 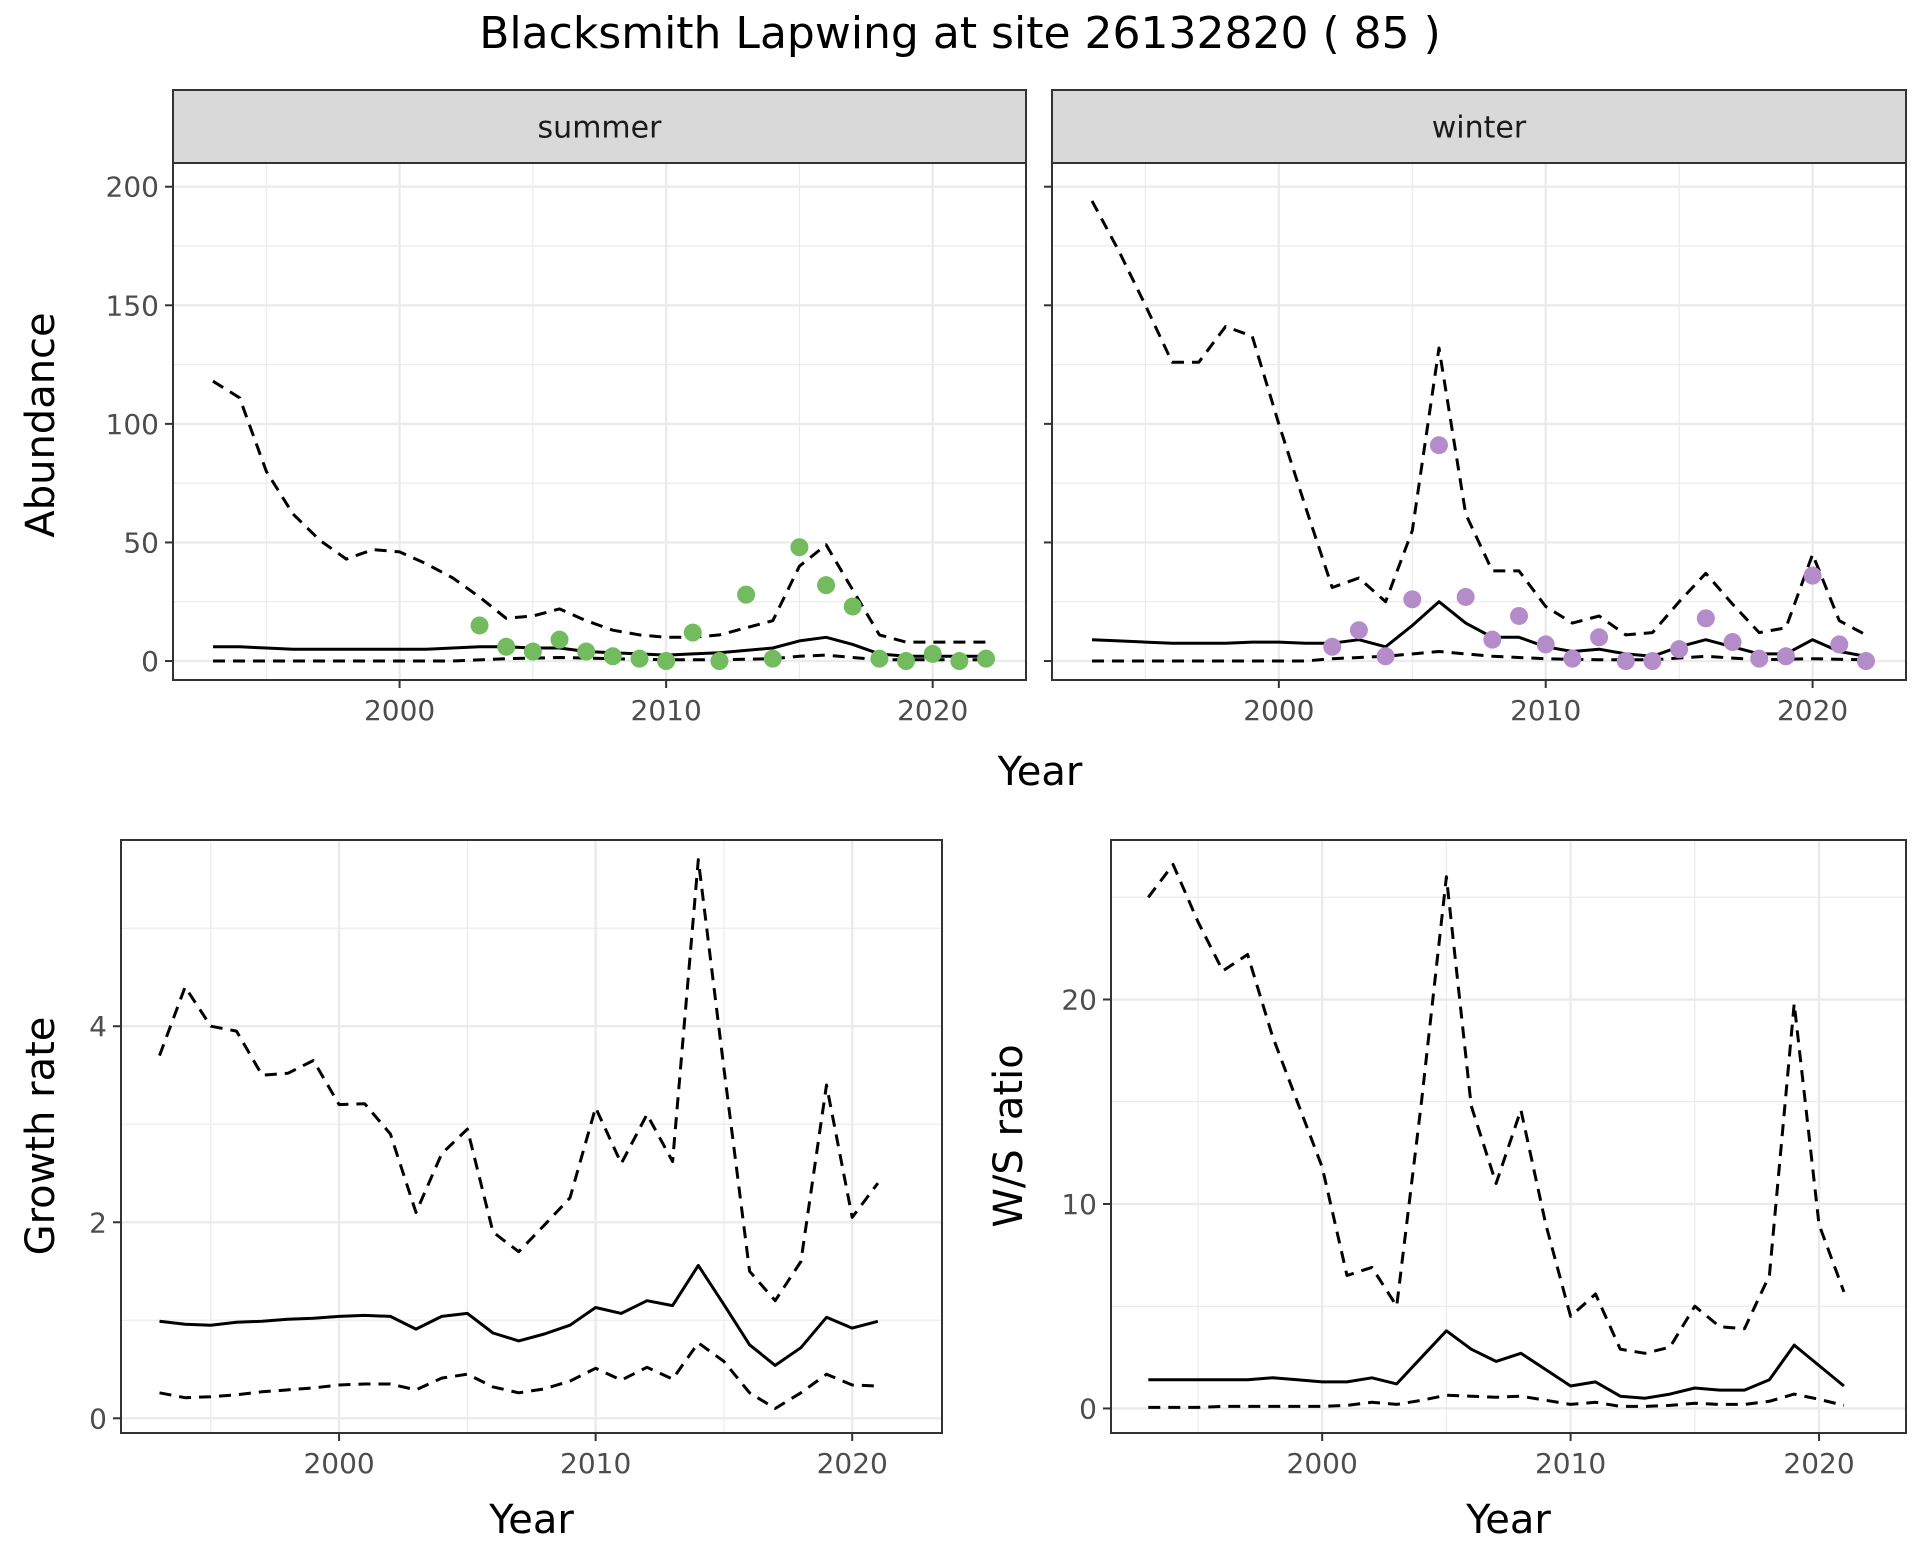 I want to click on y-tick-label: 20, so click(x=1079, y=999).